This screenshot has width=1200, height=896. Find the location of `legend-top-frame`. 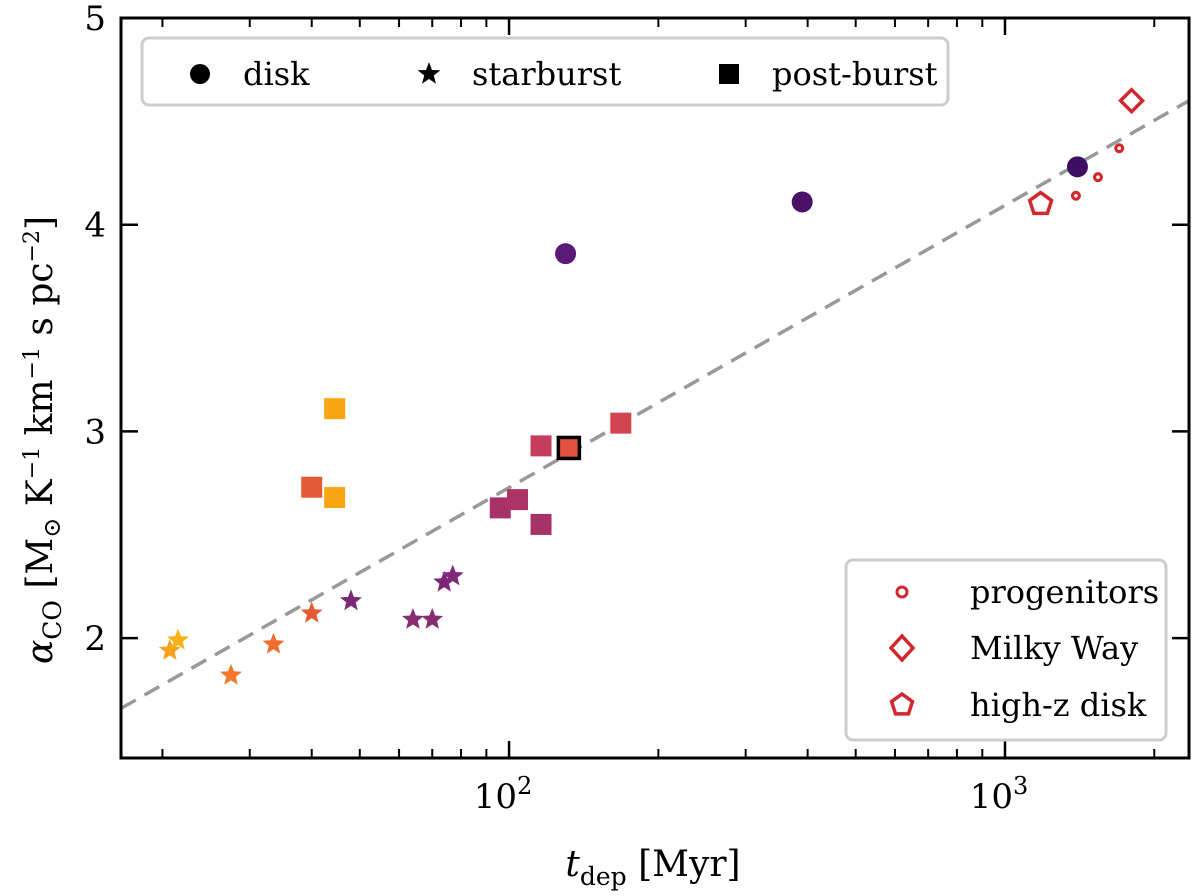

legend-top-frame is located at coordinates (545, 71).